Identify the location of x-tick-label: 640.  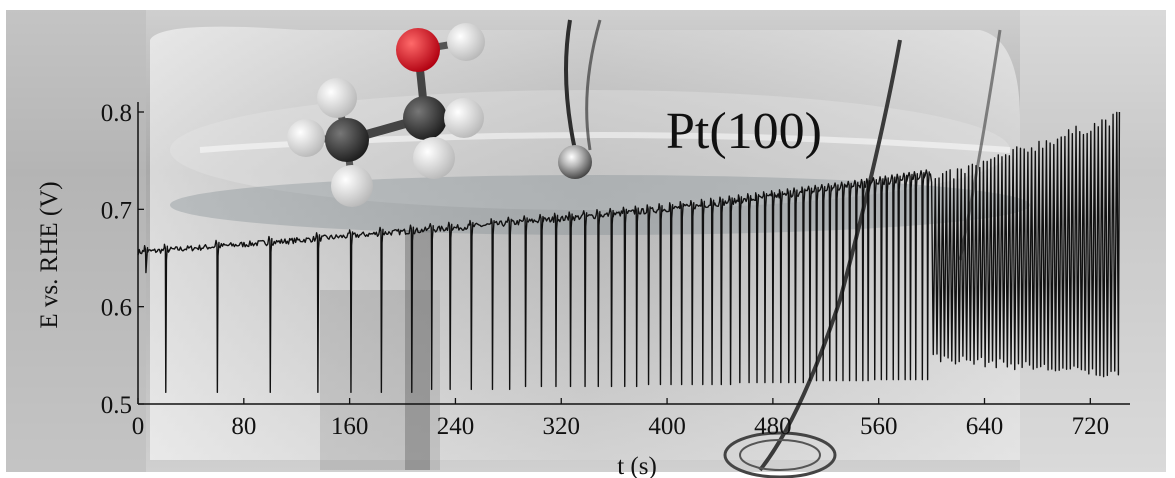
(985, 426).